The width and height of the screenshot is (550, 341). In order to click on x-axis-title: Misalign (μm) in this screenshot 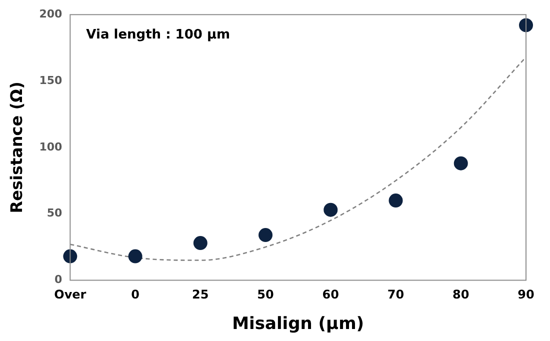, I will do `click(298, 324)`.